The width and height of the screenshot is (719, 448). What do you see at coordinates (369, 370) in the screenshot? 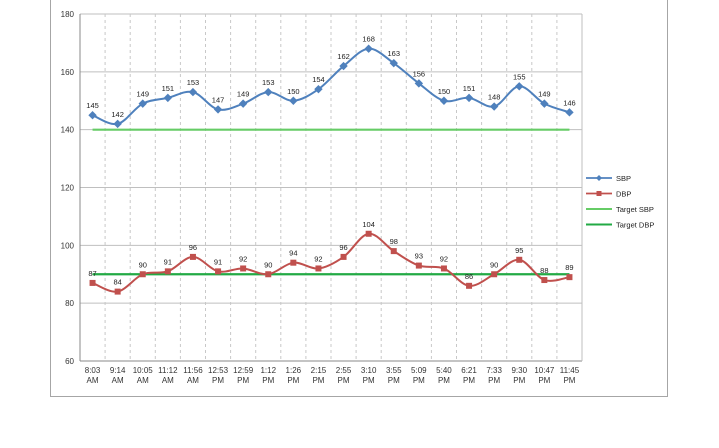
I see `x-tick-label: 3:10` at bounding box center [369, 370].